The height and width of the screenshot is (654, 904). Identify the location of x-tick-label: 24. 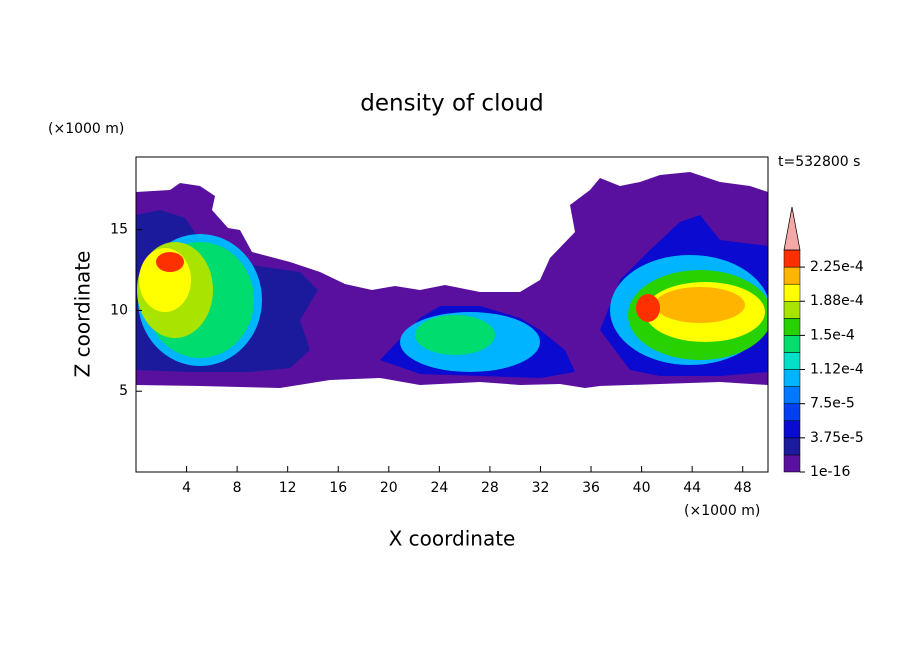
(439, 488).